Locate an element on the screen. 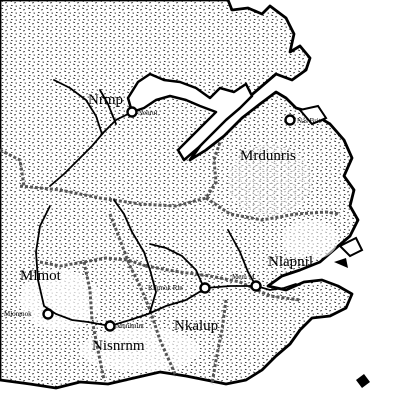  town-label: Nas Brit is located at coordinates (309, 121).